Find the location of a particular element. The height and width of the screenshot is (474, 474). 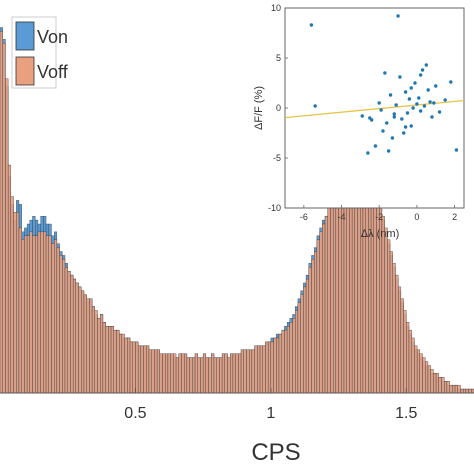

inset-x-tick-label: 0 is located at coordinates (416, 217).